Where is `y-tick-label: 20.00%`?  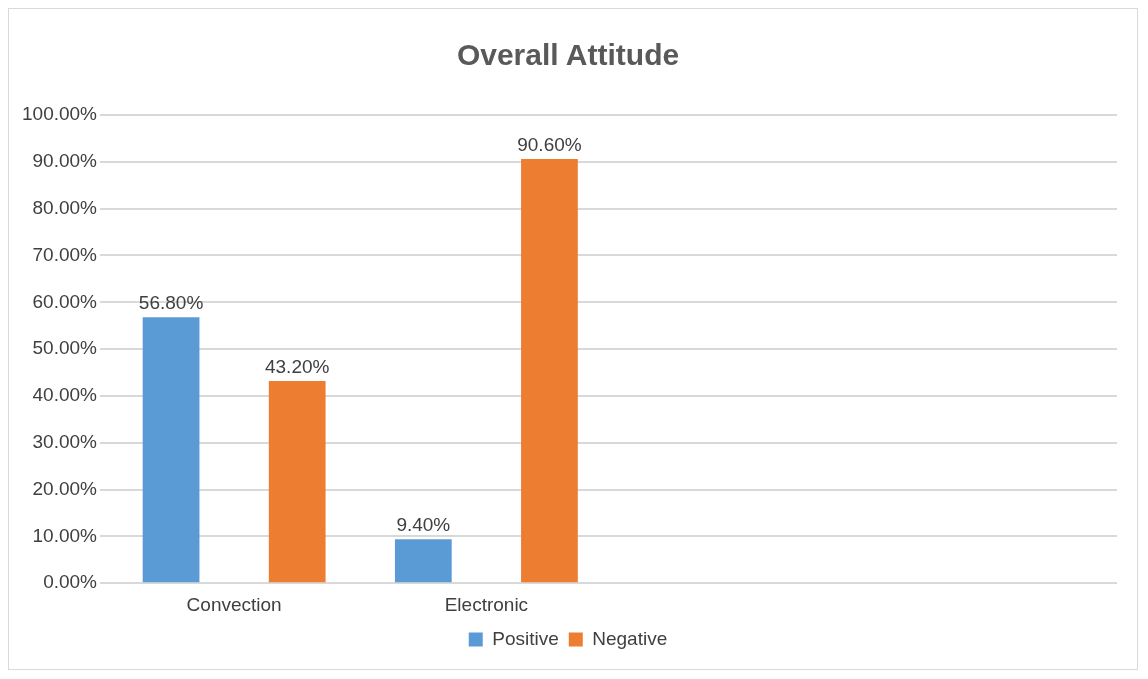
y-tick-label: 20.00% is located at coordinates (65, 488).